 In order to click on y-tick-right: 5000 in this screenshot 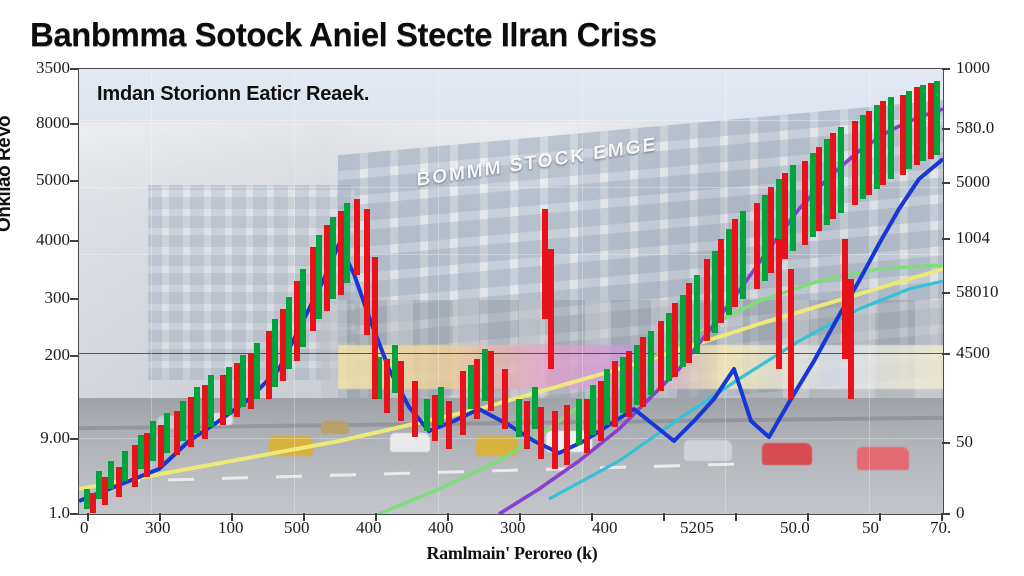, I will do `click(973, 181)`.